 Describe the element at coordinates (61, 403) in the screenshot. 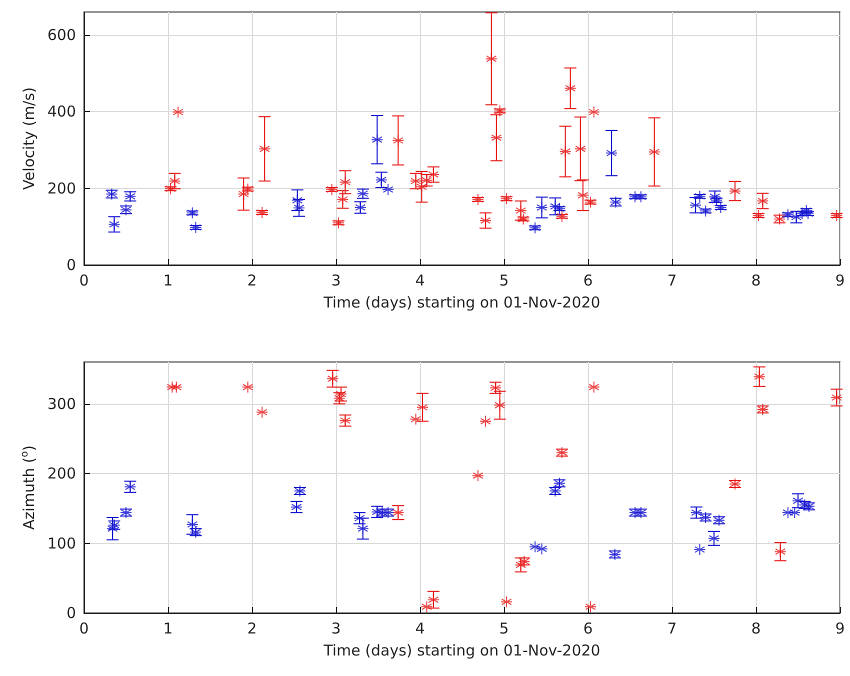

I see `y-tick-label: 300` at that location.